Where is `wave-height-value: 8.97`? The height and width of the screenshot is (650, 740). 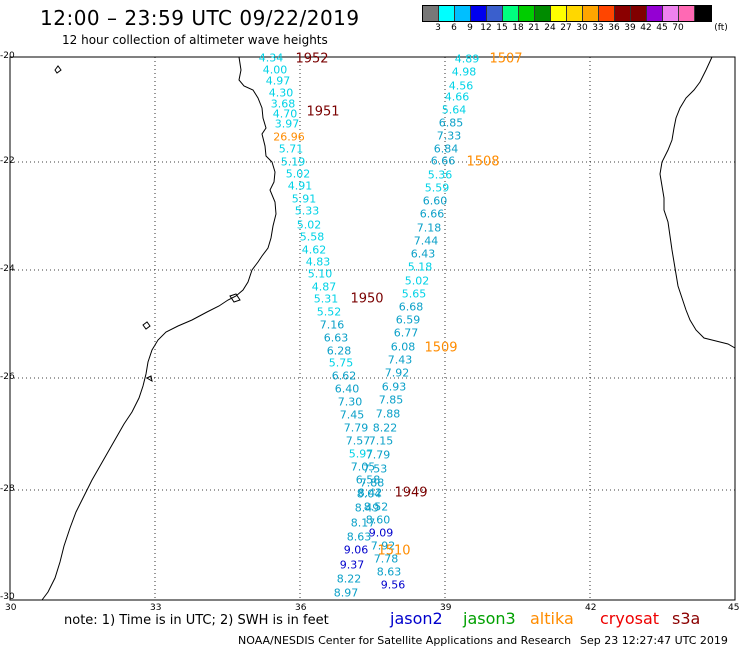
wave-height-value: 8.97 is located at coordinates (346, 593).